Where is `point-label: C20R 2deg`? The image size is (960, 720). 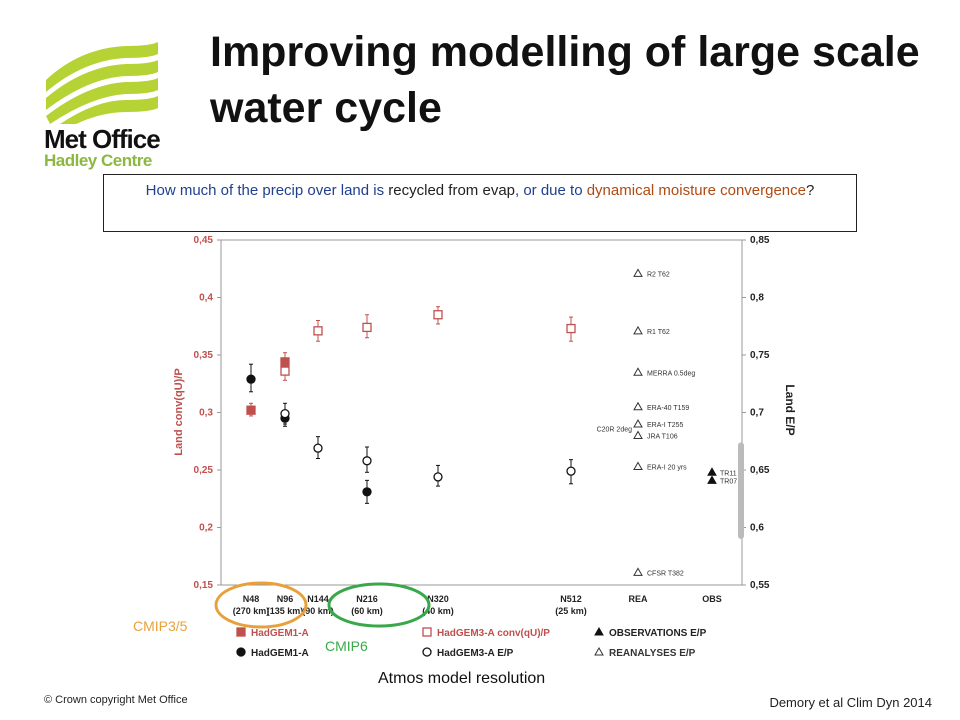 point-label: C20R 2deg is located at coordinates (615, 430).